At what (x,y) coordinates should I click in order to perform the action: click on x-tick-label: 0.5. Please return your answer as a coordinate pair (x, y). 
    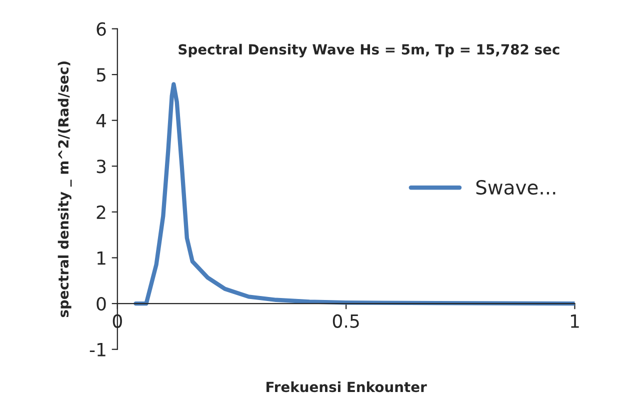
    Looking at the image, I should click on (345, 321).